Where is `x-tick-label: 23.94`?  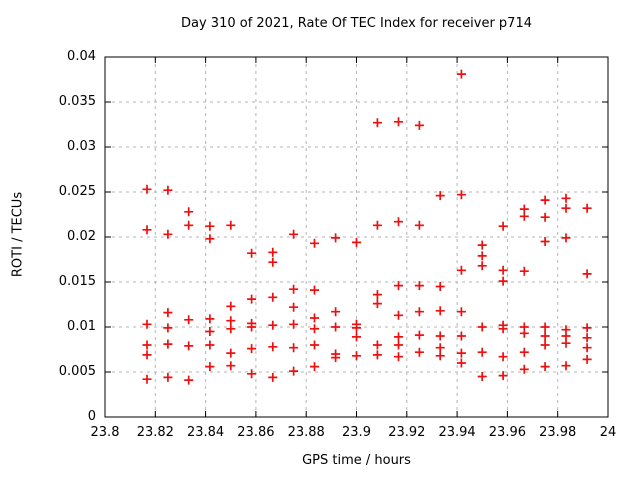 x-tick-label: 23.94 is located at coordinates (457, 432).